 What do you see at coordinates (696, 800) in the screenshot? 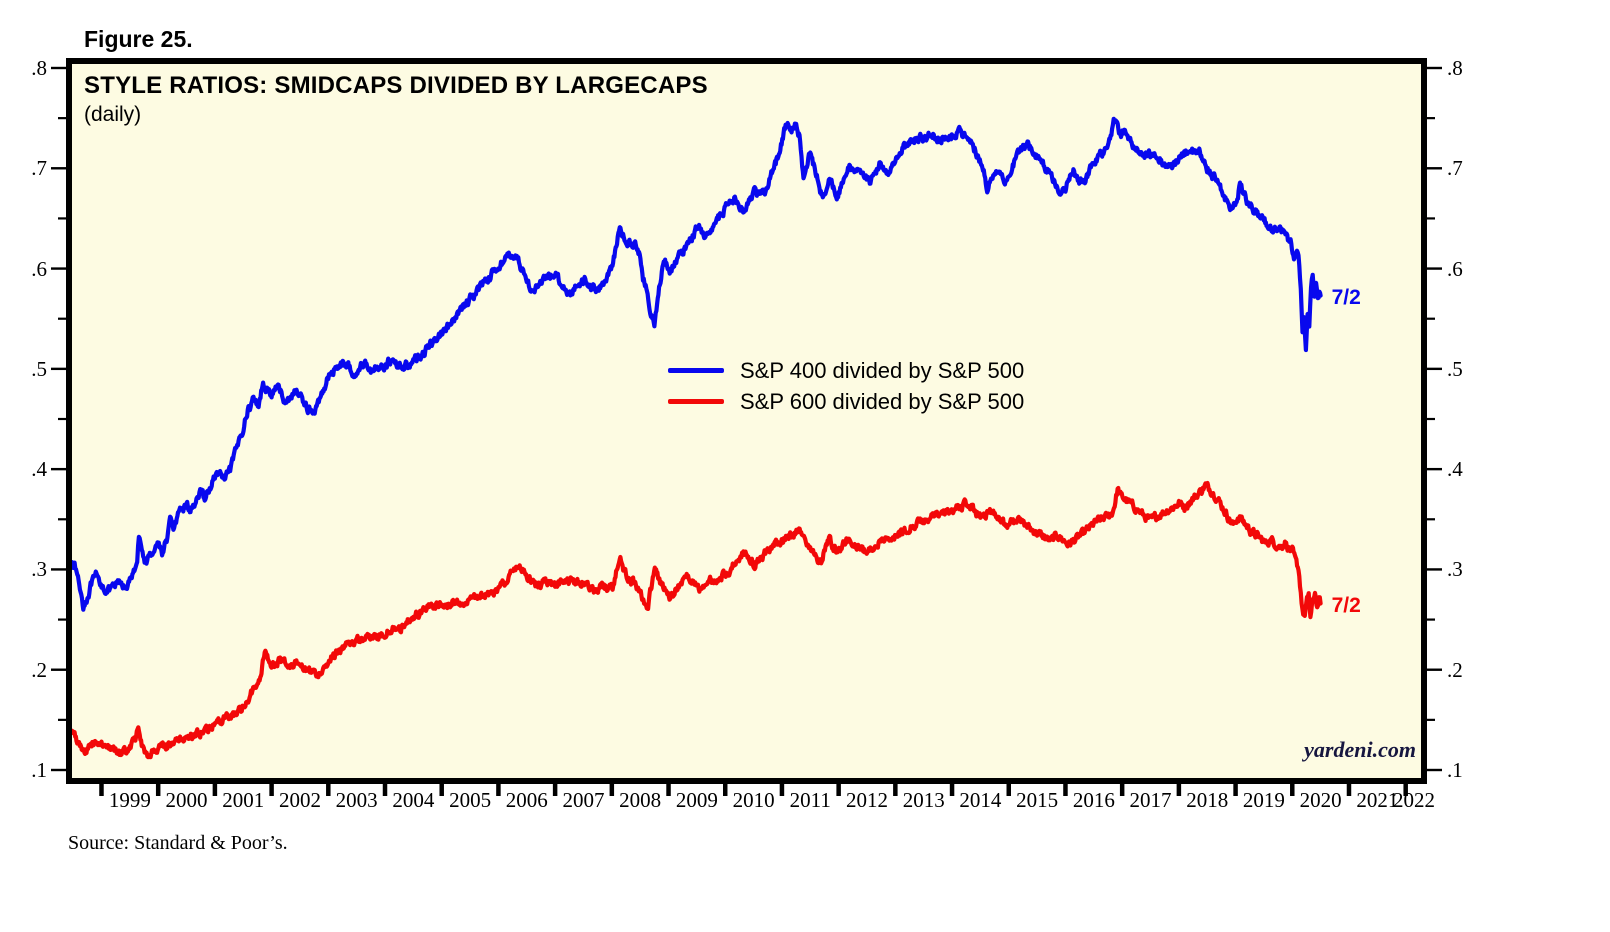
I see `x-axis-year-label: 2009` at bounding box center [696, 800].